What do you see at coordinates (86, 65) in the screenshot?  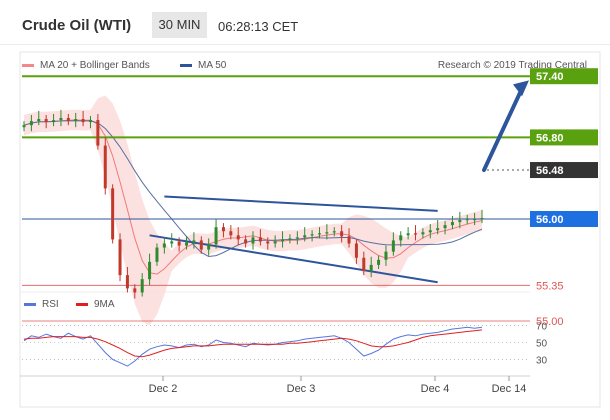 I see `legend-ma20: MA 20 + Bollinger Bands` at bounding box center [86, 65].